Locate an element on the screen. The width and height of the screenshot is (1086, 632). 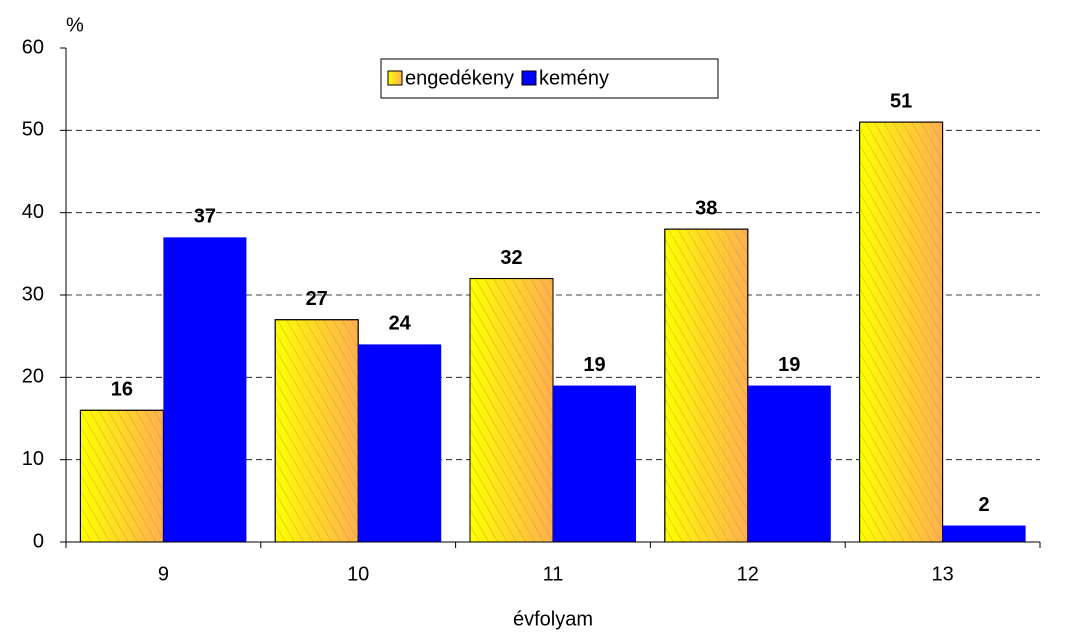
x-tick-label: 10 is located at coordinates (358, 574).